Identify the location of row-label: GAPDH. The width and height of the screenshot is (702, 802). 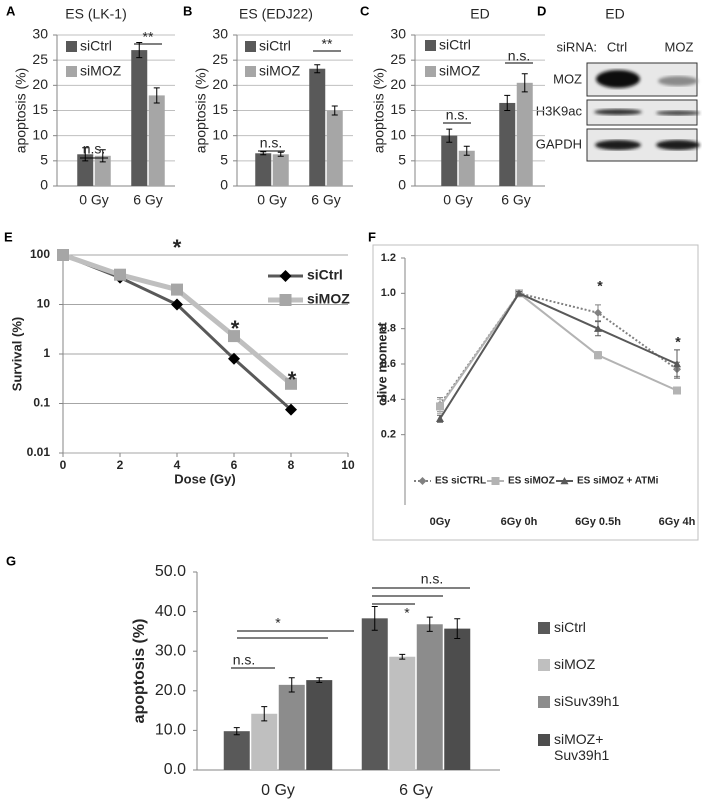
(559, 143).